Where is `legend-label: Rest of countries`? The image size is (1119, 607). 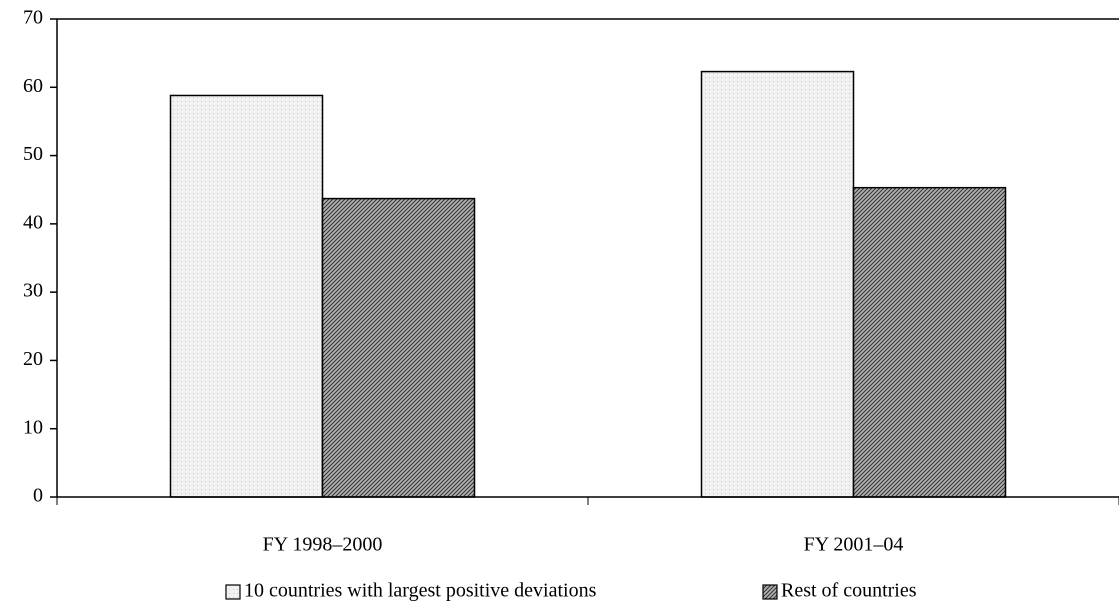 legend-label: Rest of countries is located at coordinates (849, 591).